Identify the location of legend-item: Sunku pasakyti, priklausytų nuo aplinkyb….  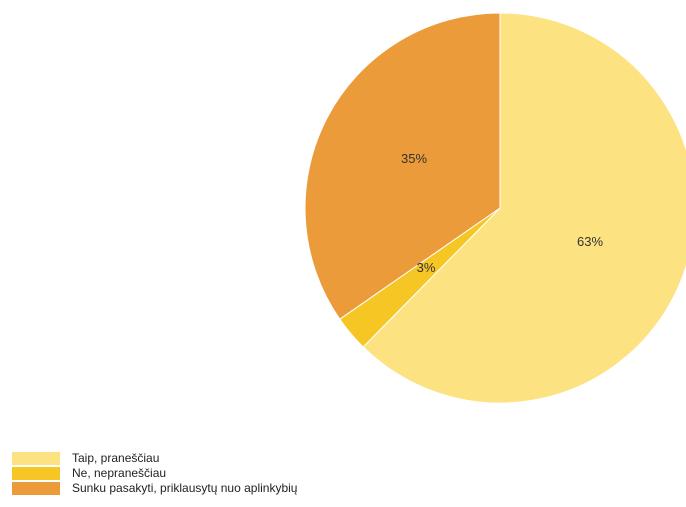
(154, 488).